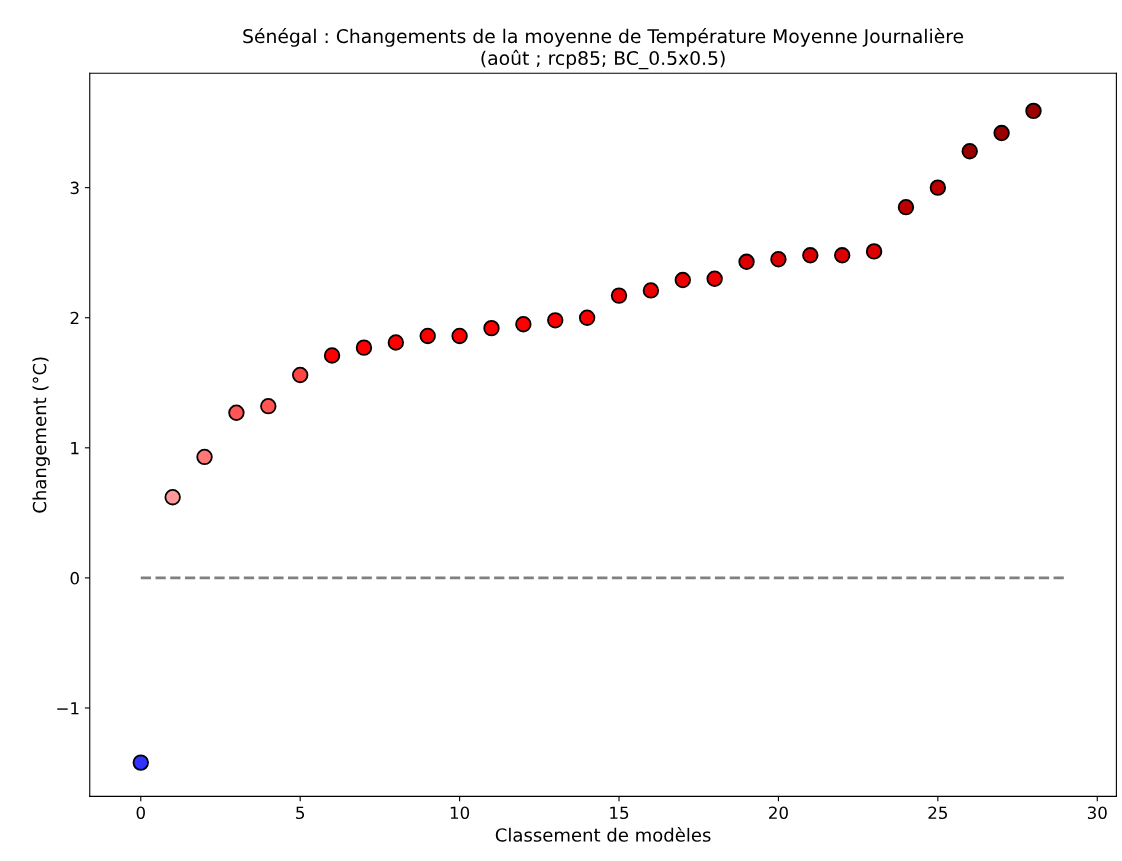 Image resolution: width=1122 pixels, height=861 pixels. I want to click on x-tick-label: 10, so click(460, 813).